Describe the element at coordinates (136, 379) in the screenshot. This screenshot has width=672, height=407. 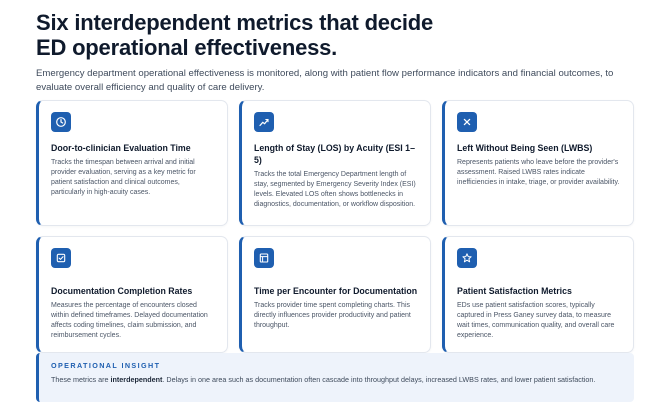
I see `insight-text-bold: interdependent` at that location.